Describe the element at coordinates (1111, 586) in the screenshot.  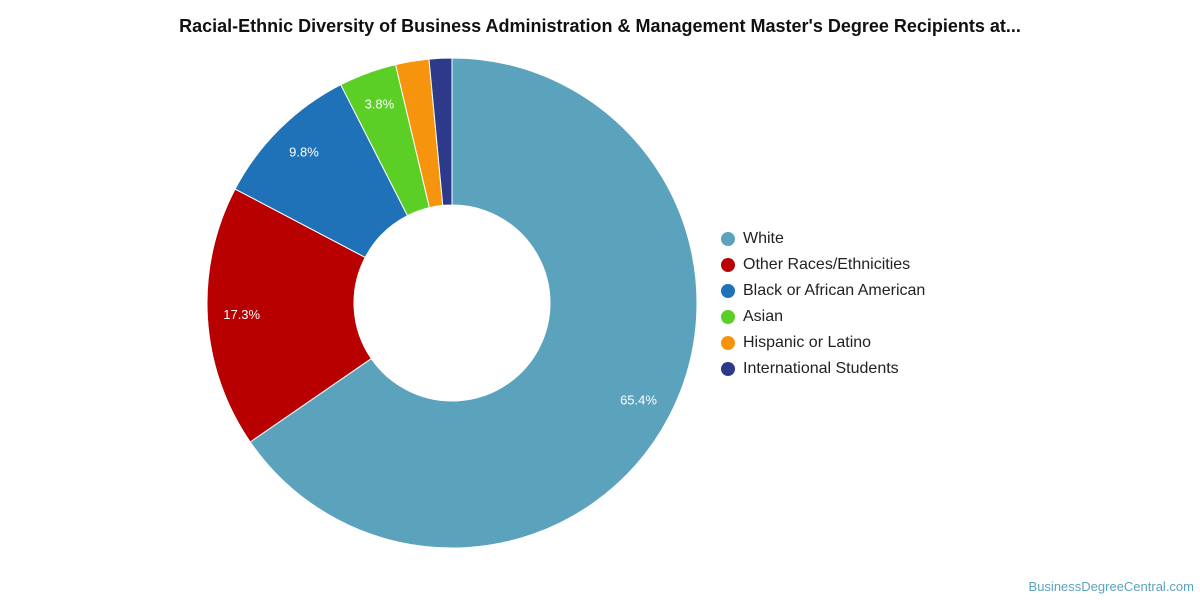
I see `source-credit: BusinessDegreeCentral.com` at that location.